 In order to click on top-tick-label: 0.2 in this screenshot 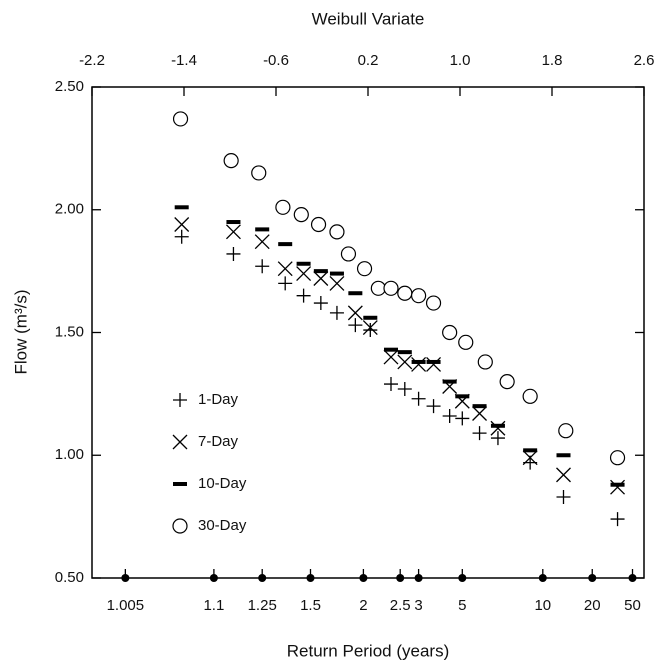, I will do `click(368, 60)`.